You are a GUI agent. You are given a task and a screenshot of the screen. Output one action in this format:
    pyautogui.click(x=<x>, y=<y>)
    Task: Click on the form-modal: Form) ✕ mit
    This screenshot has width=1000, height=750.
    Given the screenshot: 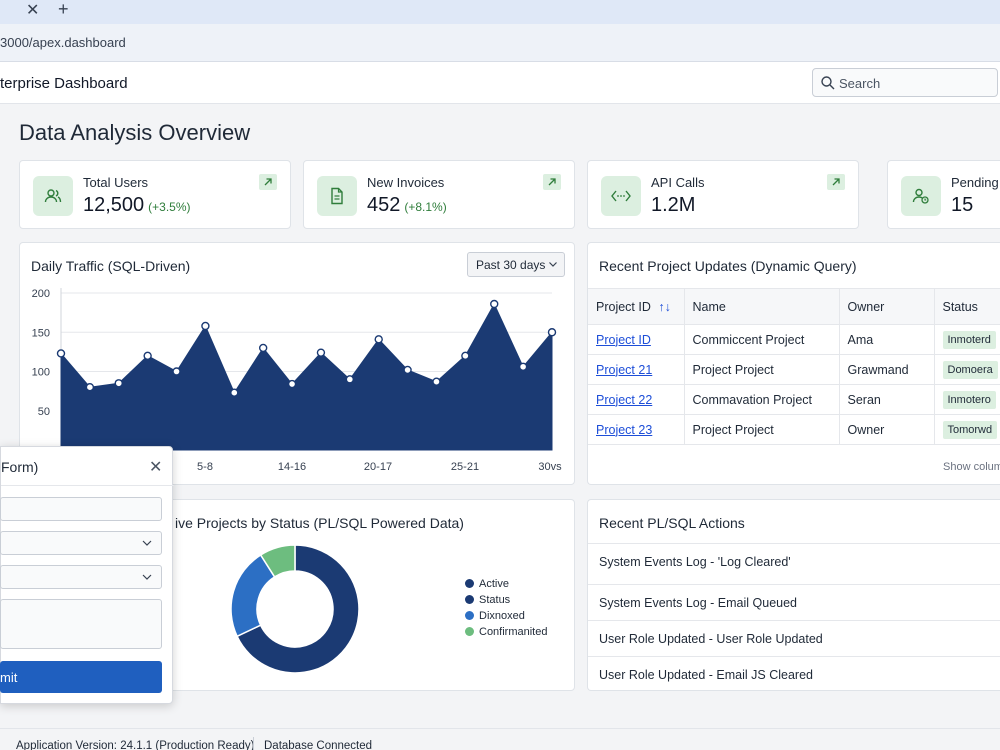 What is the action you would take?
    pyautogui.click(x=87, y=575)
    